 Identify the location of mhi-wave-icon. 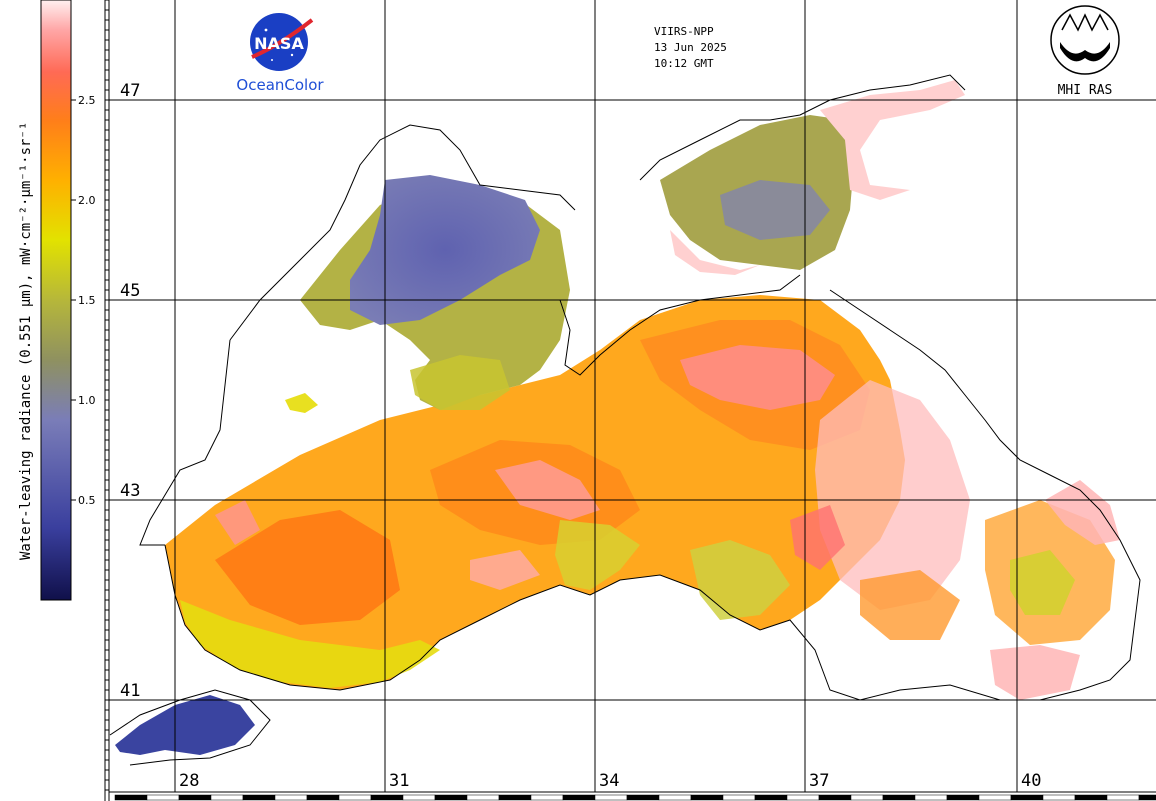
(1085, 22).